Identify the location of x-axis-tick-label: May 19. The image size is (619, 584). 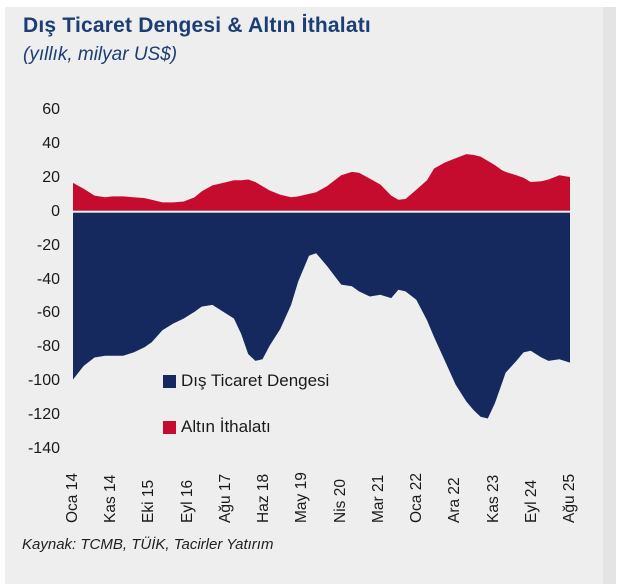
(302, 497).